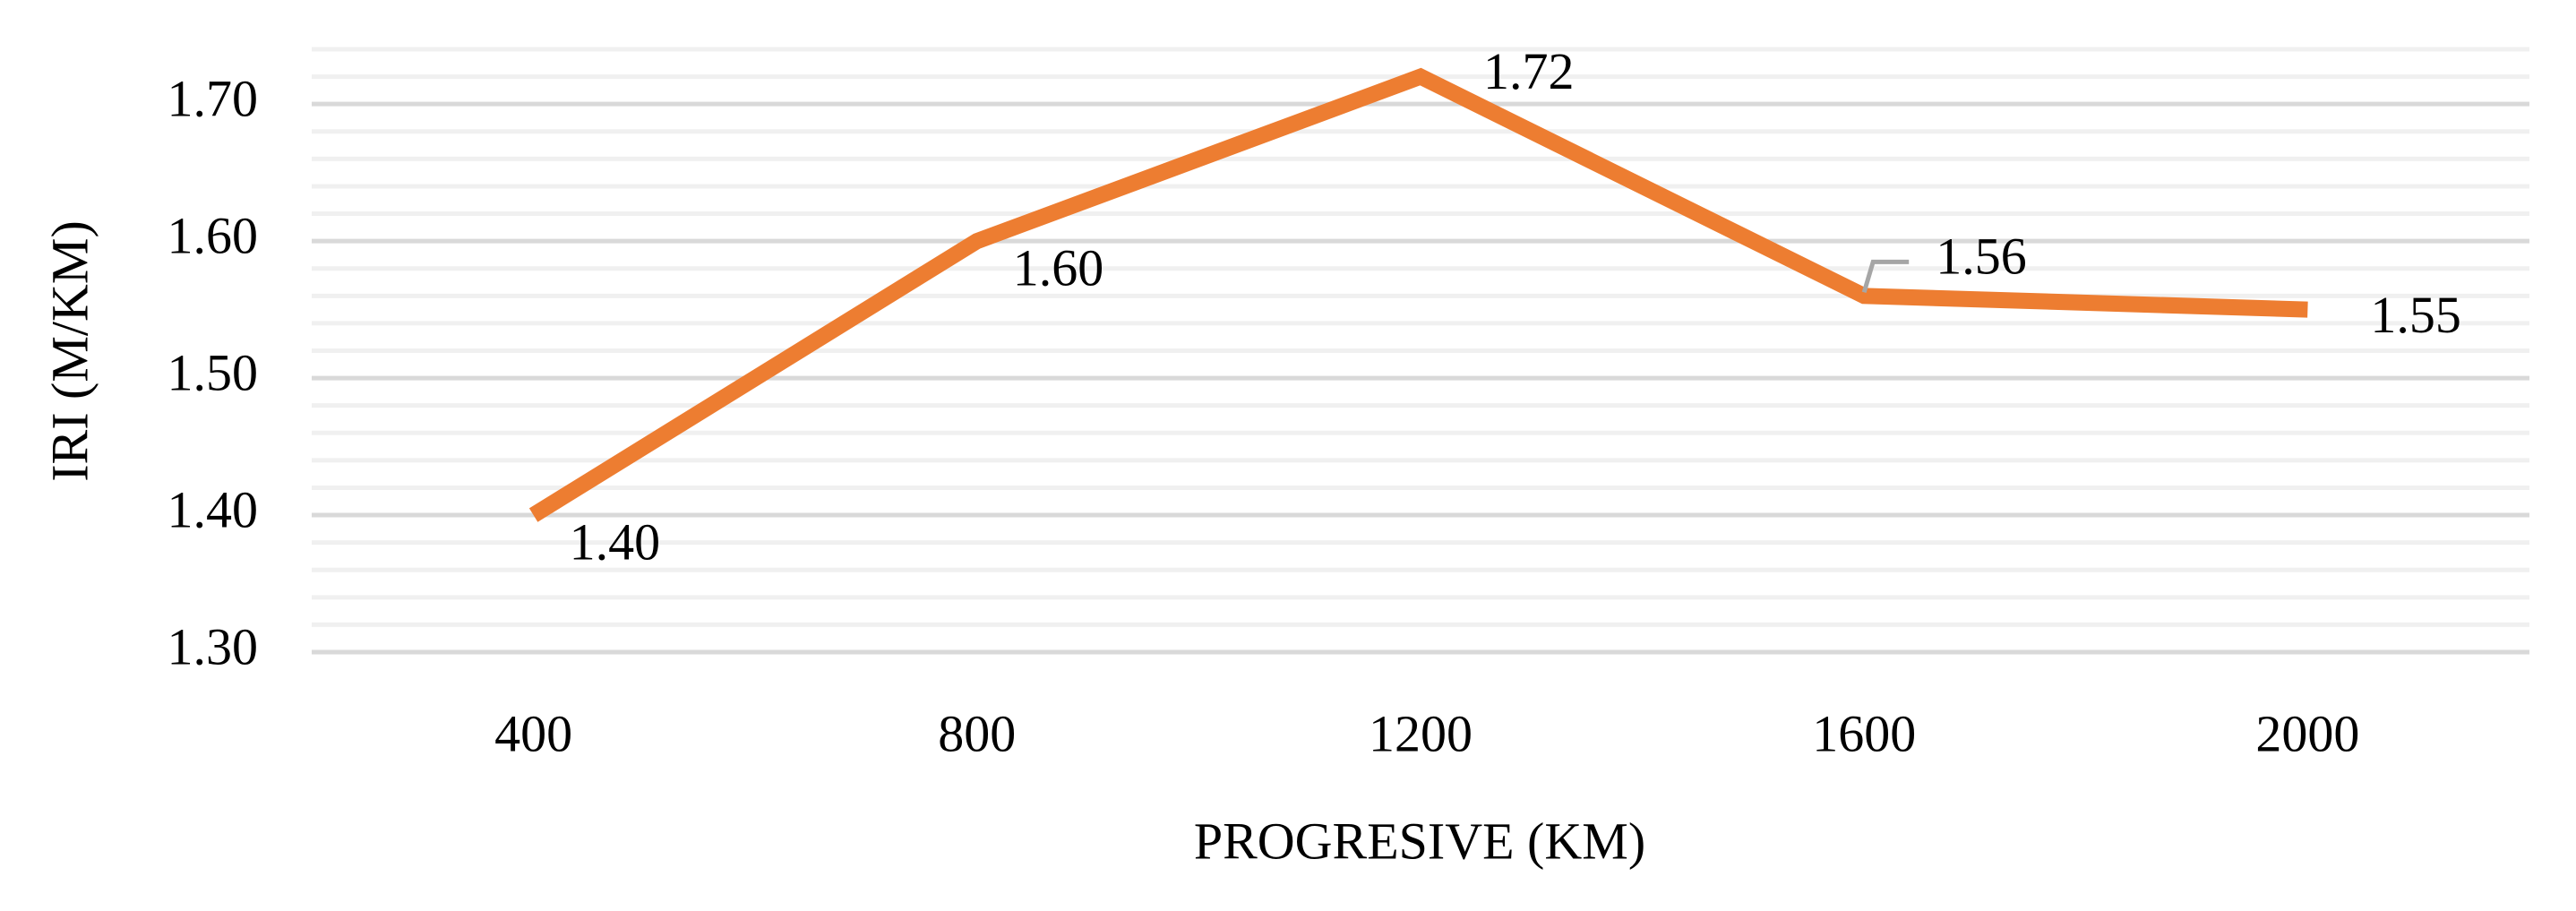 The width and height of the screenshot is (2576, 911). Describe the element at coordinates (977, 733) in the screenshot. I see `x-tick-label: 800` at that location.